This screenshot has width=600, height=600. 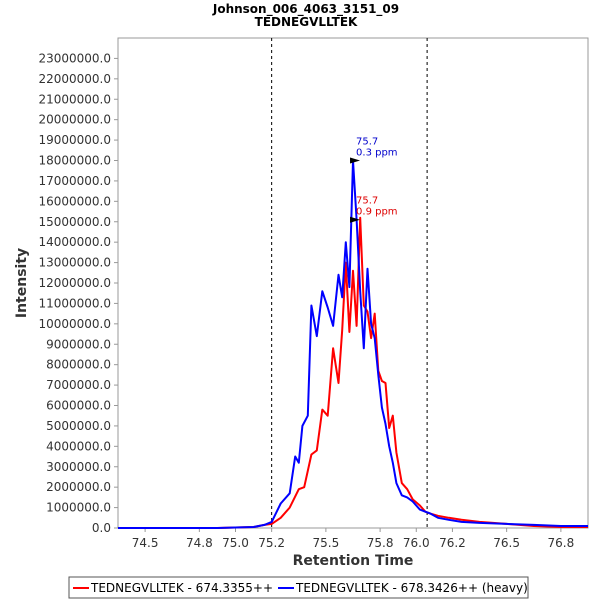 What do you see at coordinates (78, 467) in the screenshot?
I see `y-tick-label: 3000000.0` at bounding box center [78, 467].